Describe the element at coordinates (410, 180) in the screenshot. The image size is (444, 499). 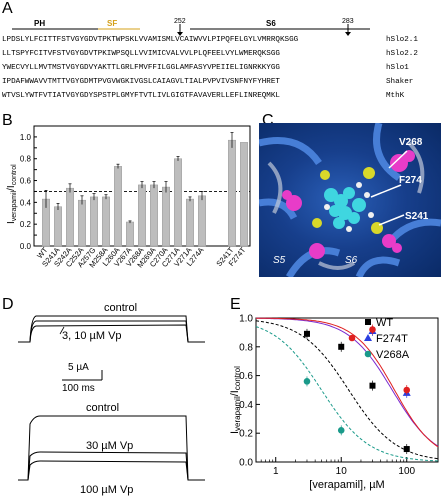
I see `label-f274: F274` at that location.